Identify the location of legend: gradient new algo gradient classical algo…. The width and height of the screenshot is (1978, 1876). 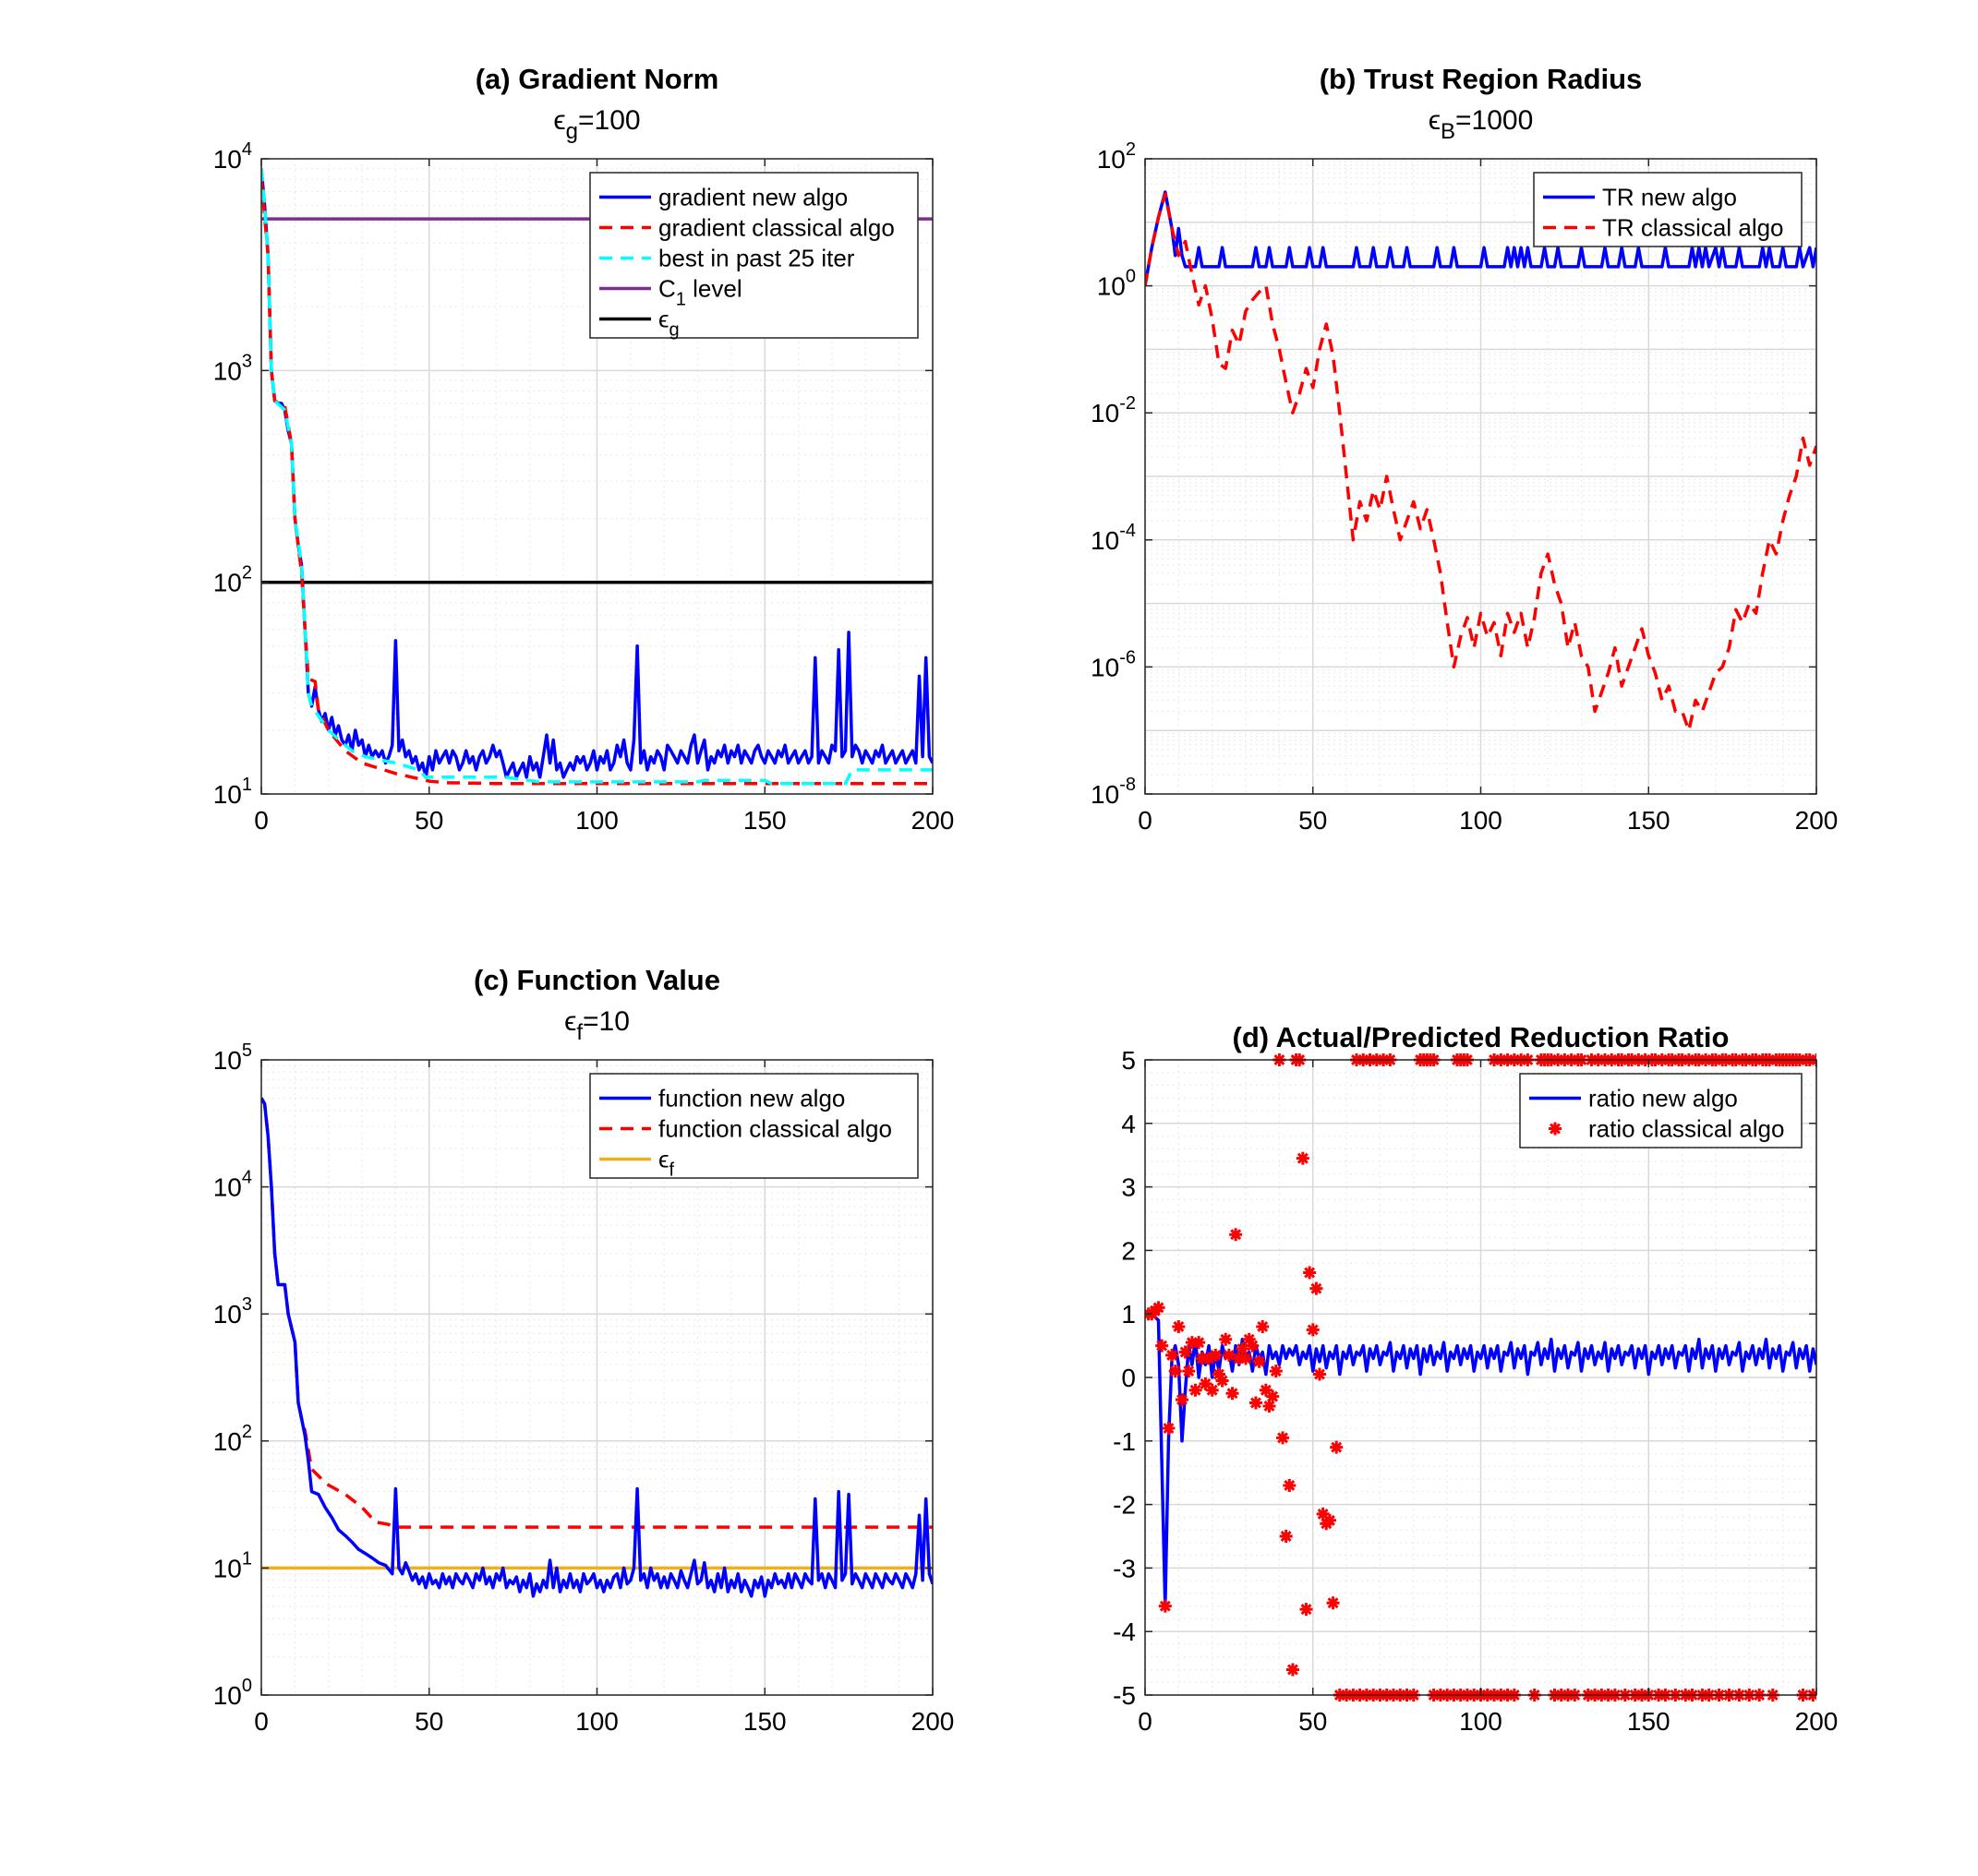
(754, 256).